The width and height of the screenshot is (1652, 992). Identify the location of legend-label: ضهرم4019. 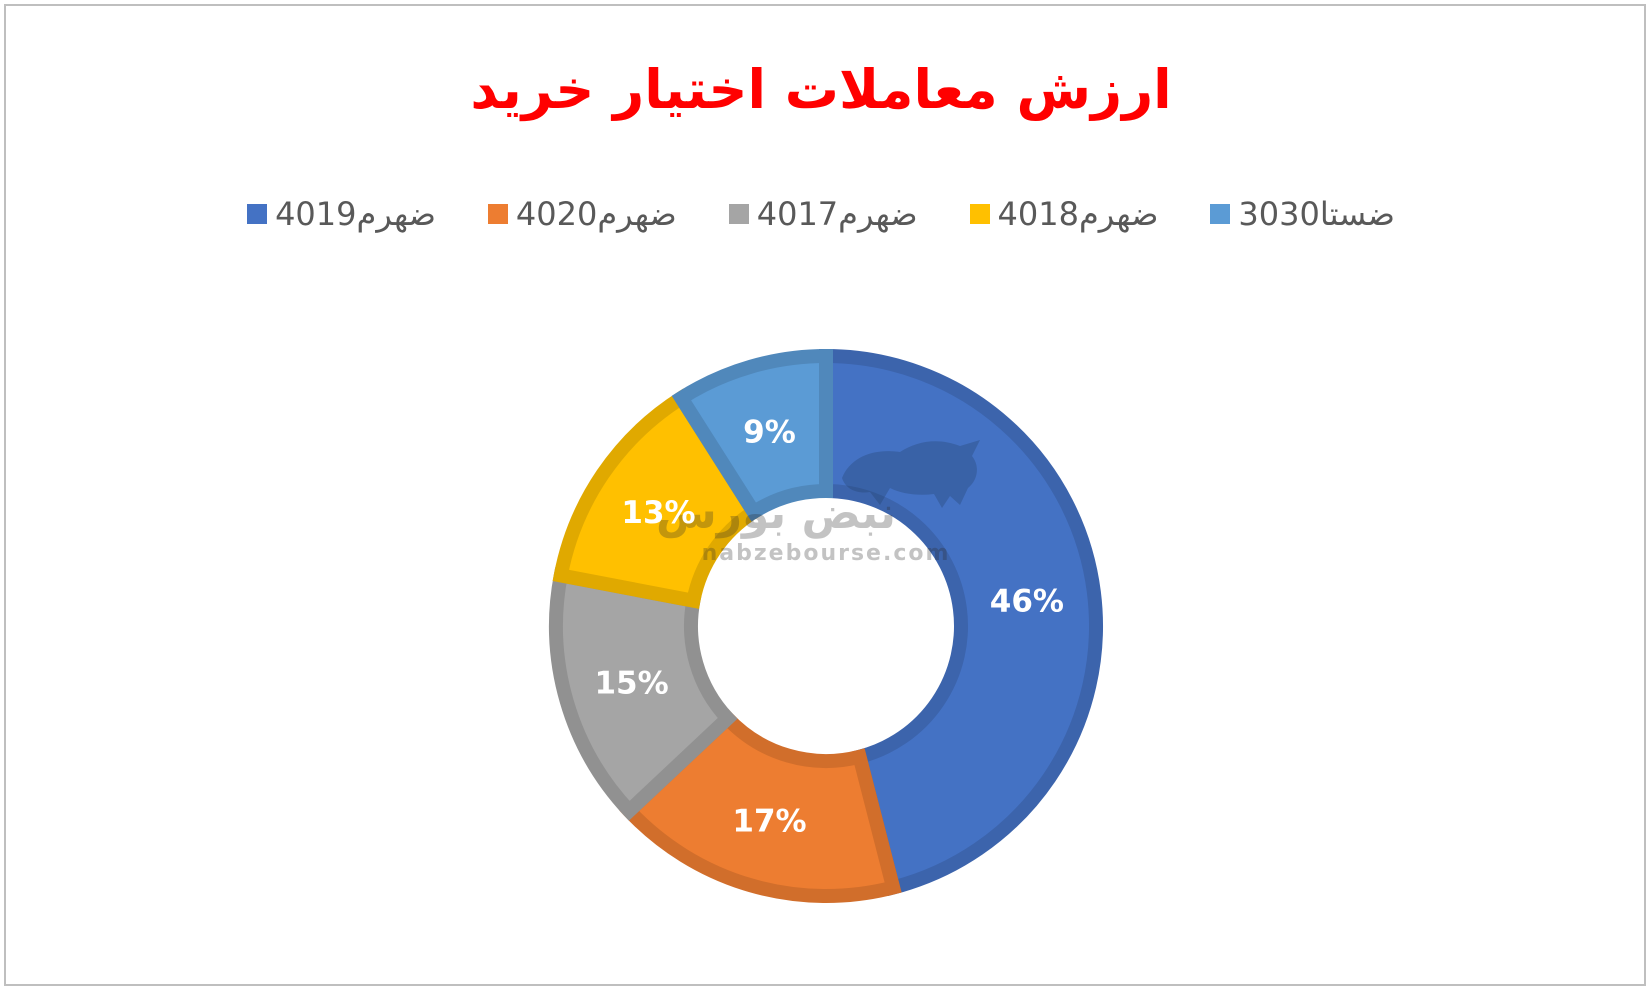
(355, 214).